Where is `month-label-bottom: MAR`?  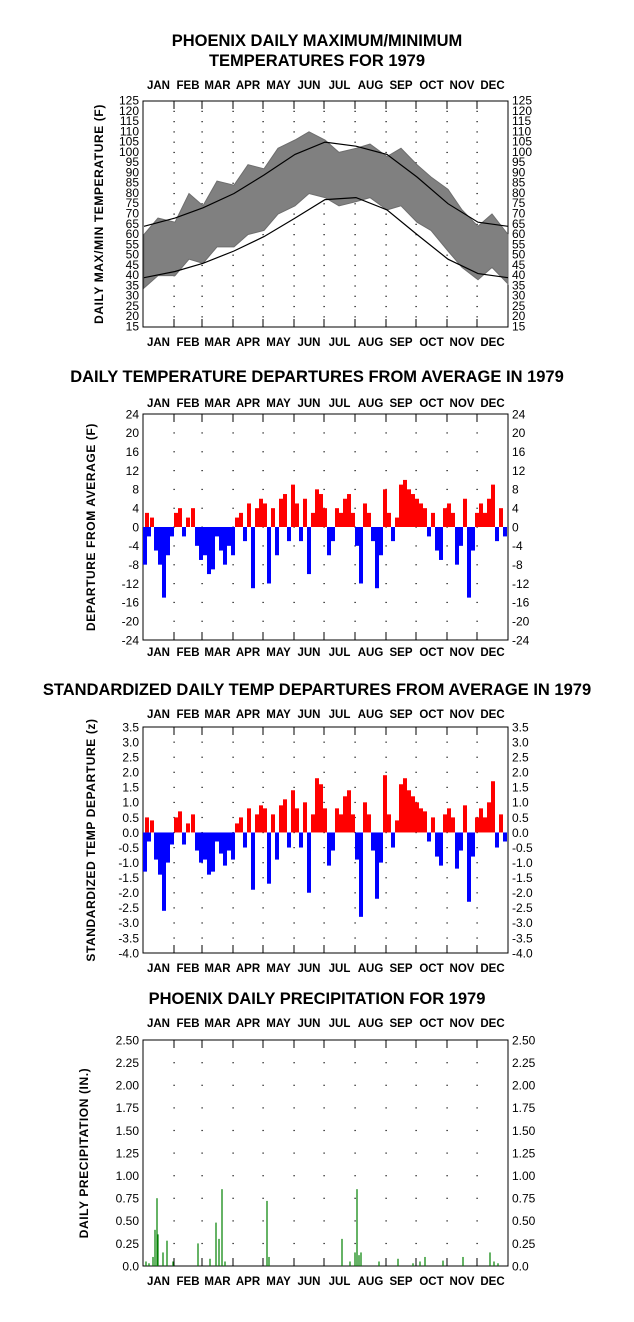 month-label-bottom: MAR is located at coordinates (217, 969).